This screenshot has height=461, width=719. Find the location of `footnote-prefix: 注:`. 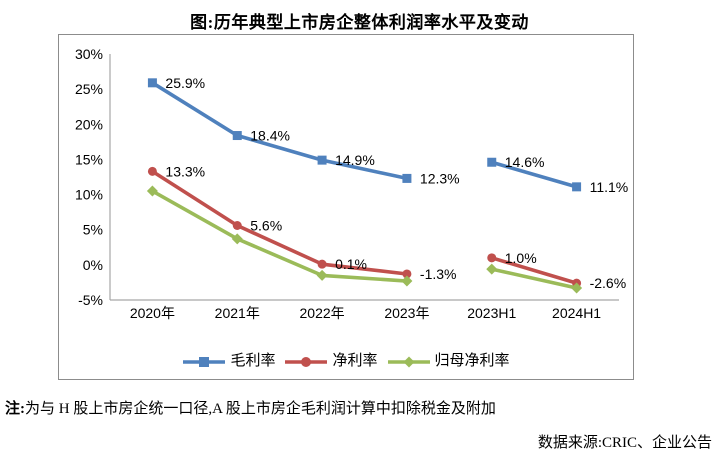

footnote-prefix: 注: is located at coordinates (15, 409).